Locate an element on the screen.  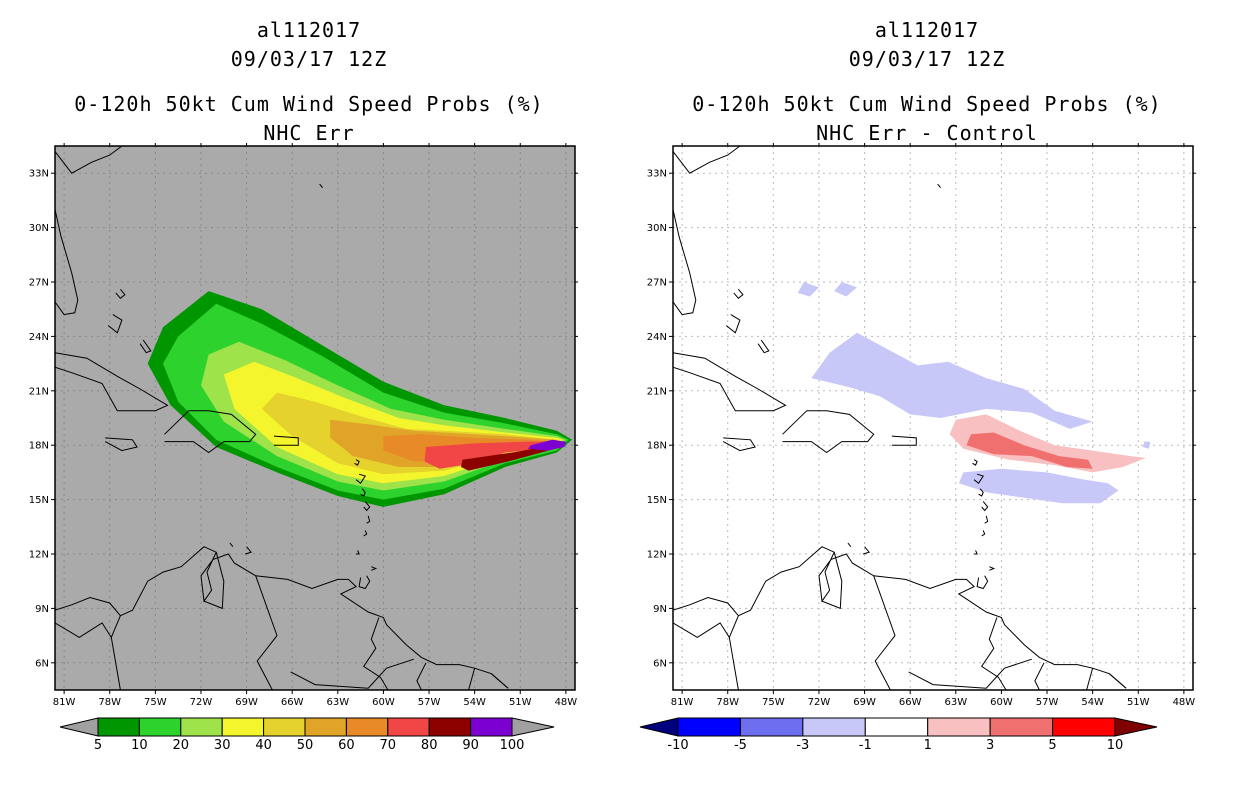
colorbar-label: 20 is located at coordinates (181, 745).